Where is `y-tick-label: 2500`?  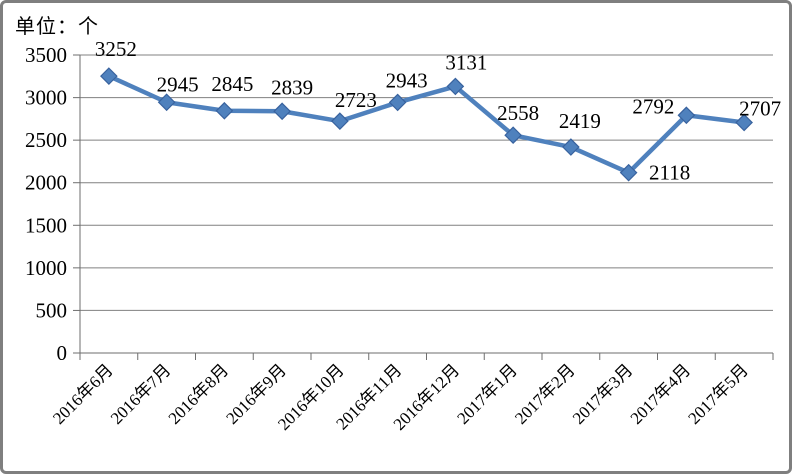
y-tick-label: 2500 is located at coordinates (46, 140).